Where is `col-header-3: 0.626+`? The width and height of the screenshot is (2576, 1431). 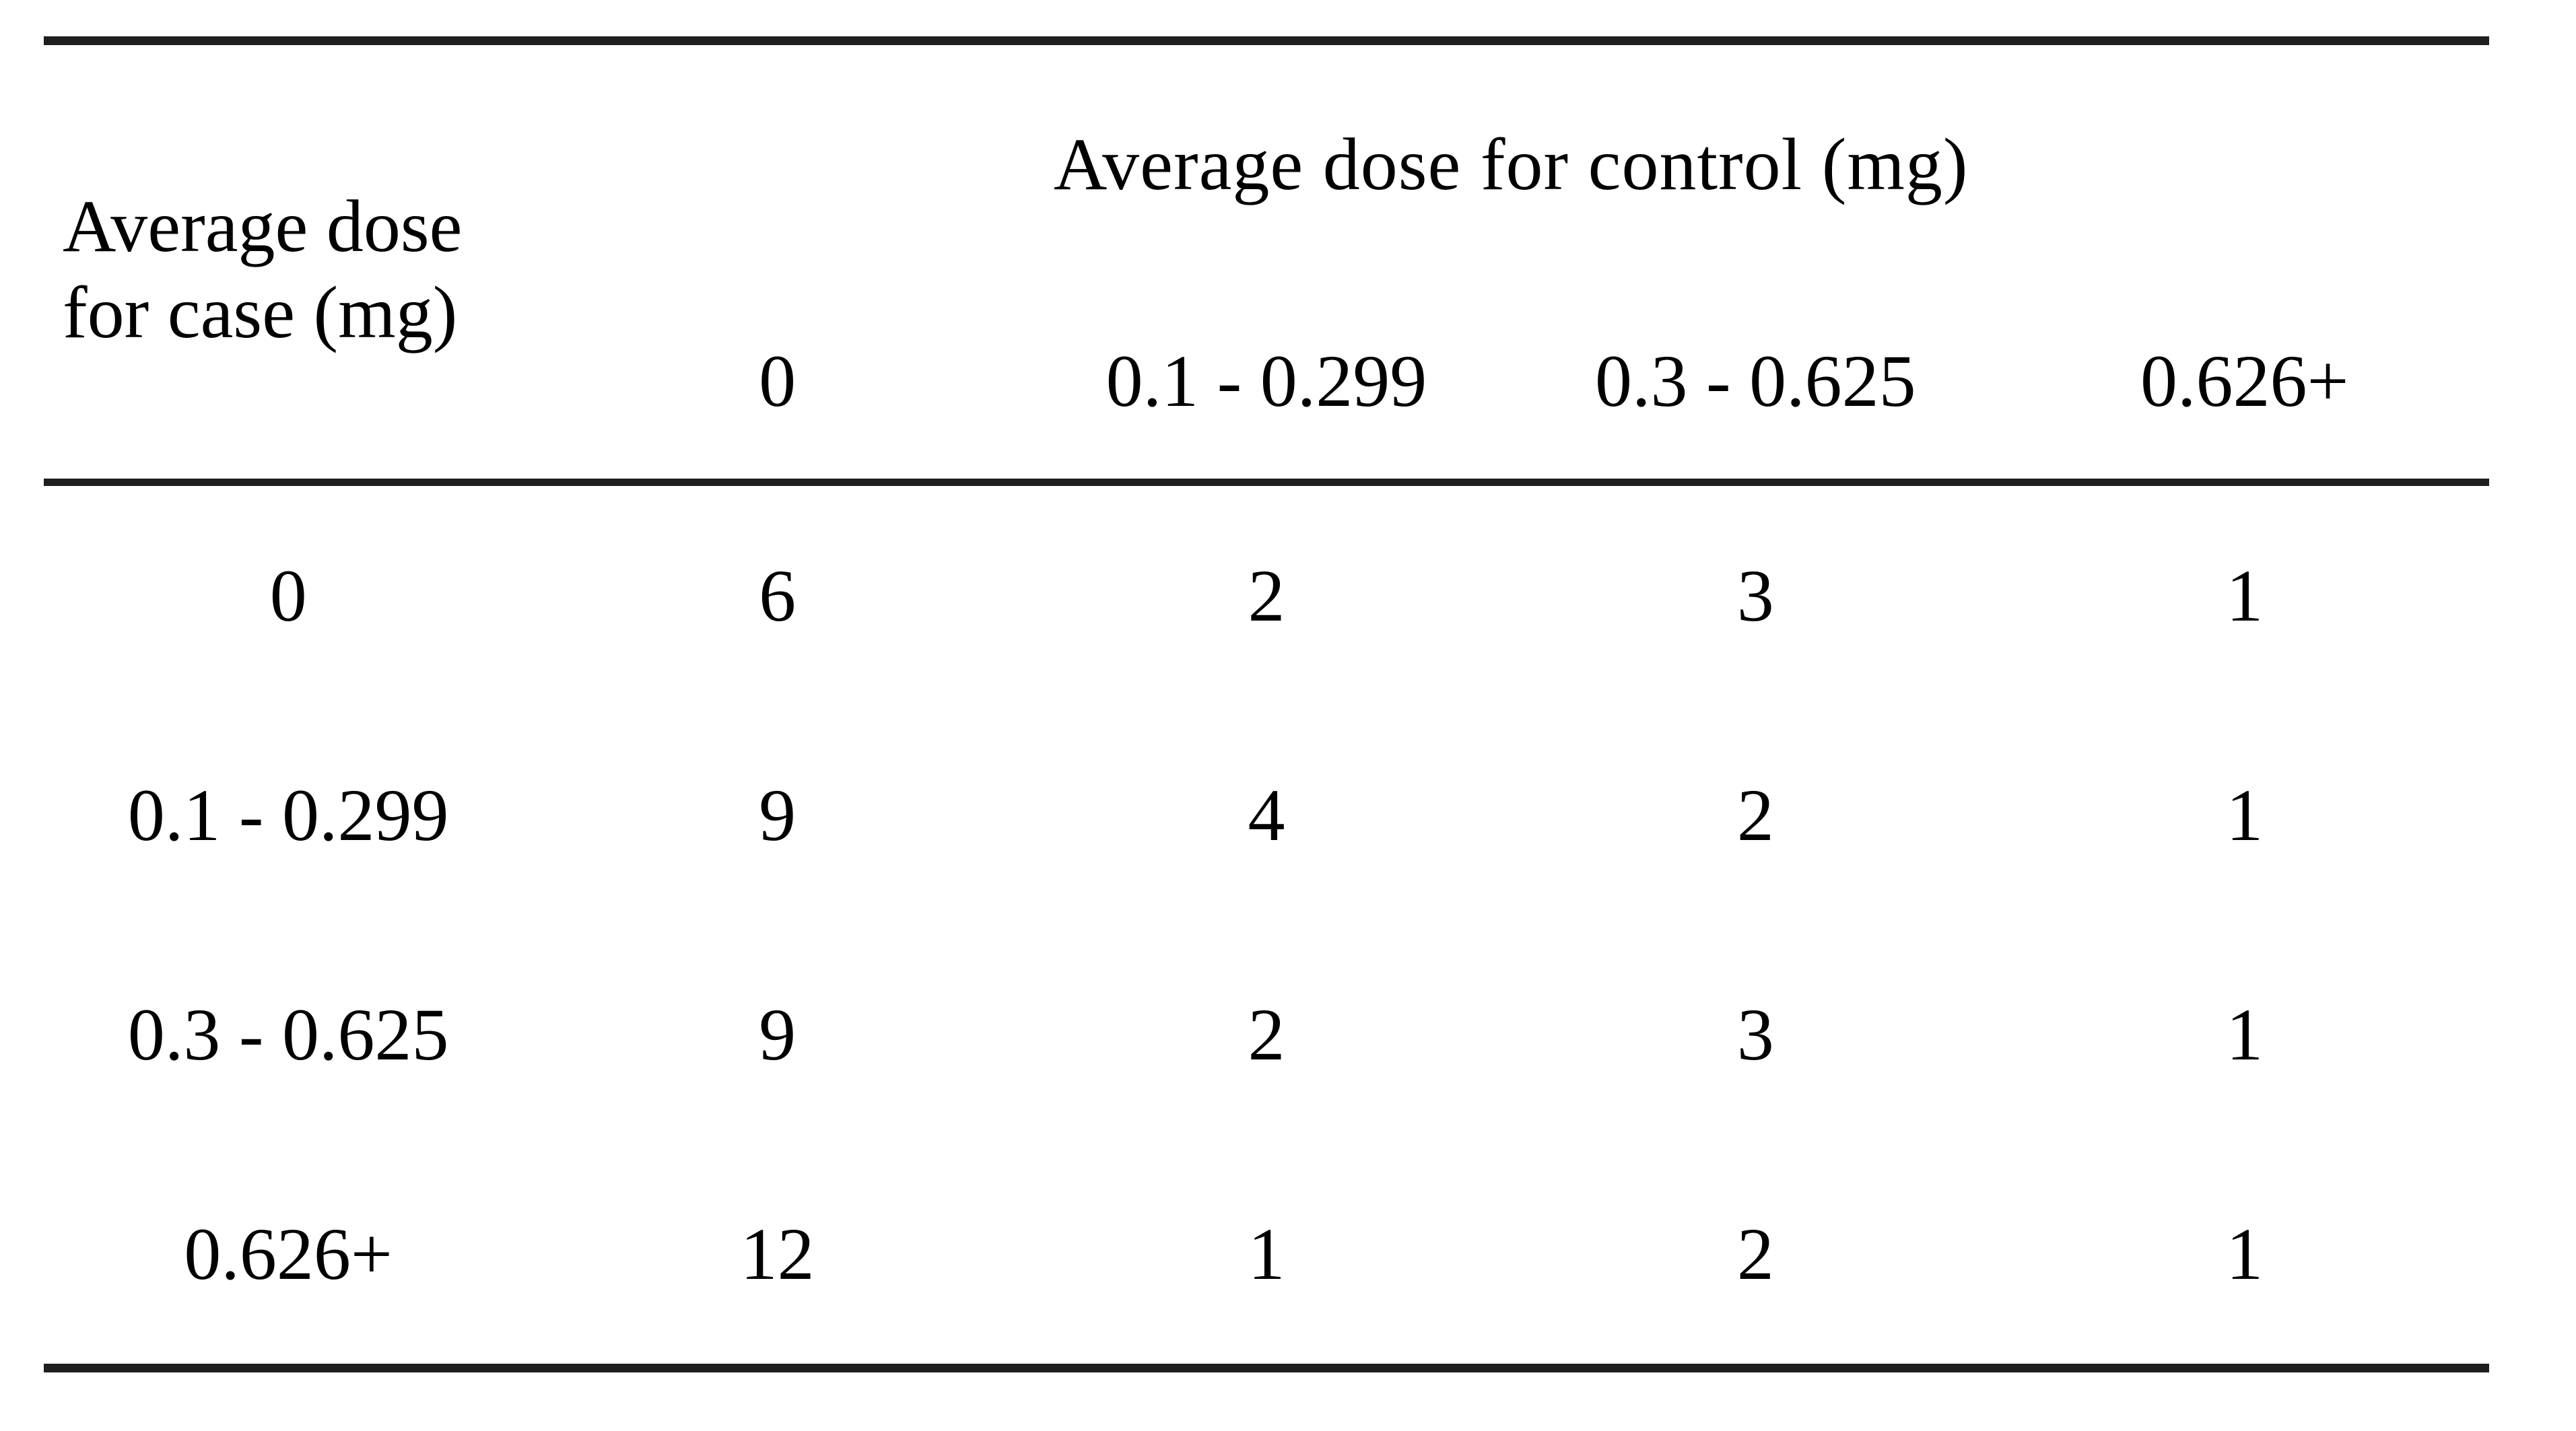 col-header-3: 0.626+ is located at coordinates (2244, 381).